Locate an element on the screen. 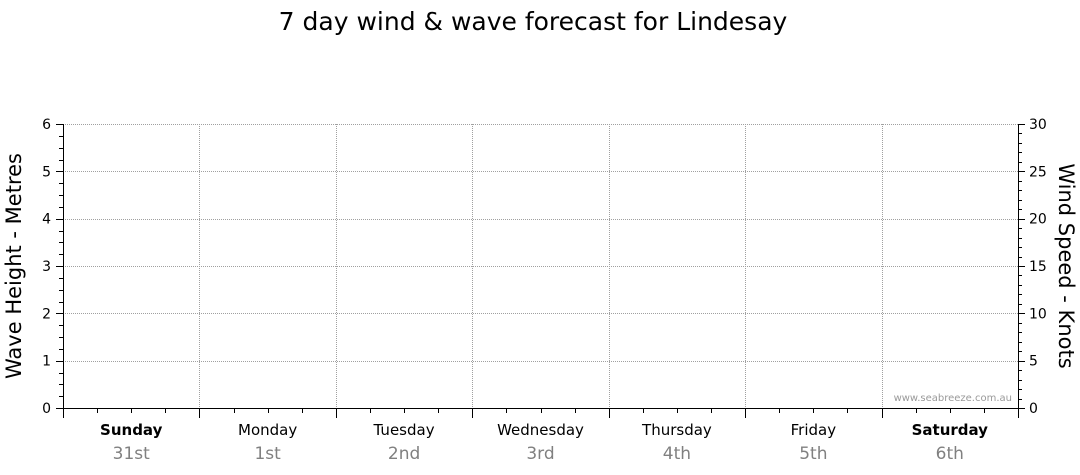 The image size is (1080, 475). watermark: www.seabreeze.com.au is located at coordinates (953, 398).